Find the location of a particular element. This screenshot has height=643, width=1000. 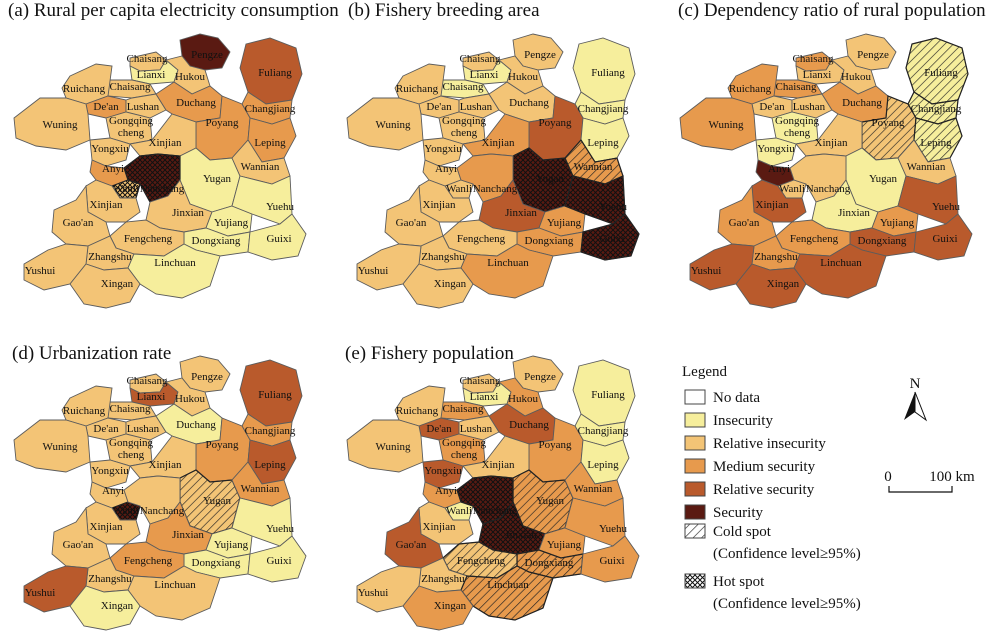

legend-hot-spot: Hot spot (Confidence level≥95%) is located at coordinates (772, 592).